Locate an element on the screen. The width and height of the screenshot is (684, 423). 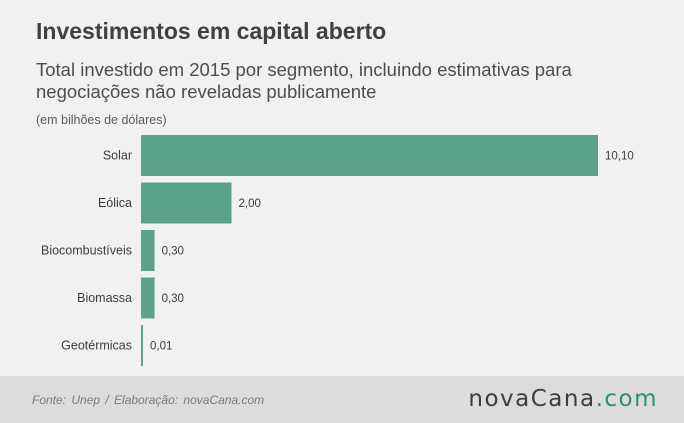
value-label: 0,01 is located at coordinates (161, 347).